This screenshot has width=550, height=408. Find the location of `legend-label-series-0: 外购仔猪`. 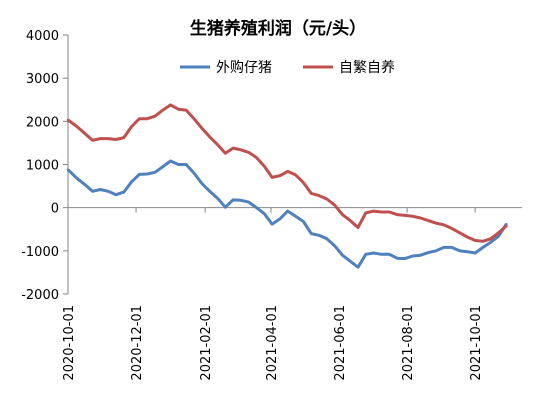

legend-label-series-0: 外购仔猪 is located at coordinates (244, 68).